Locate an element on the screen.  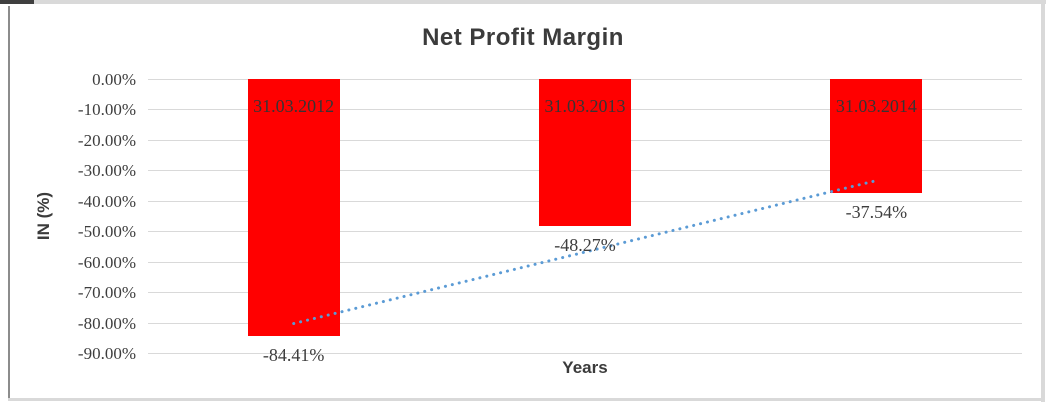
bar-category-label: 31.03.2014 is located at coordinates (876, 106).